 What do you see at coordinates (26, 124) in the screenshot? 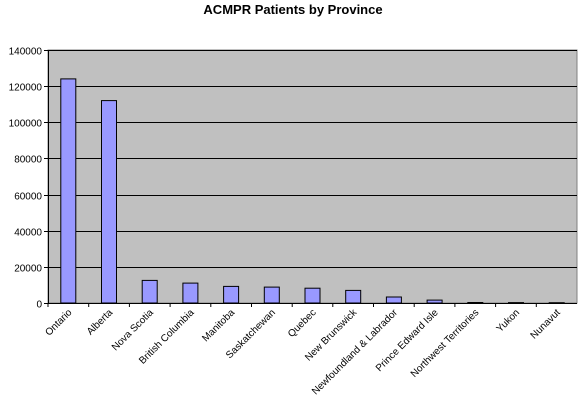
I see `y-tick-label: 100000` at bounding box center [26, 124].